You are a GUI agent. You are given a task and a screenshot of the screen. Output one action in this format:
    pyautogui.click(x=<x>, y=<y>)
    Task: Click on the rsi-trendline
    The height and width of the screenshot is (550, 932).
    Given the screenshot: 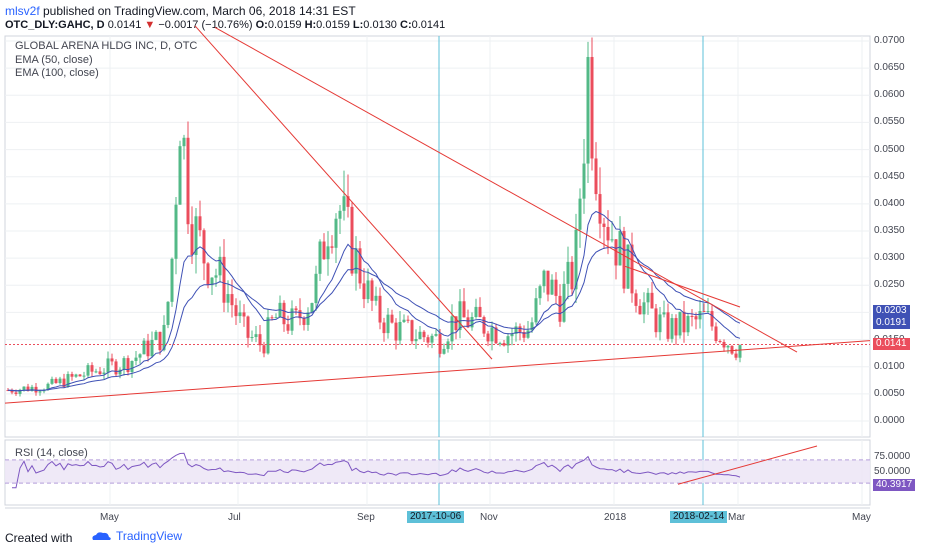 What is the action you would take?
    pyautogui.click(x=747, y=465)
    